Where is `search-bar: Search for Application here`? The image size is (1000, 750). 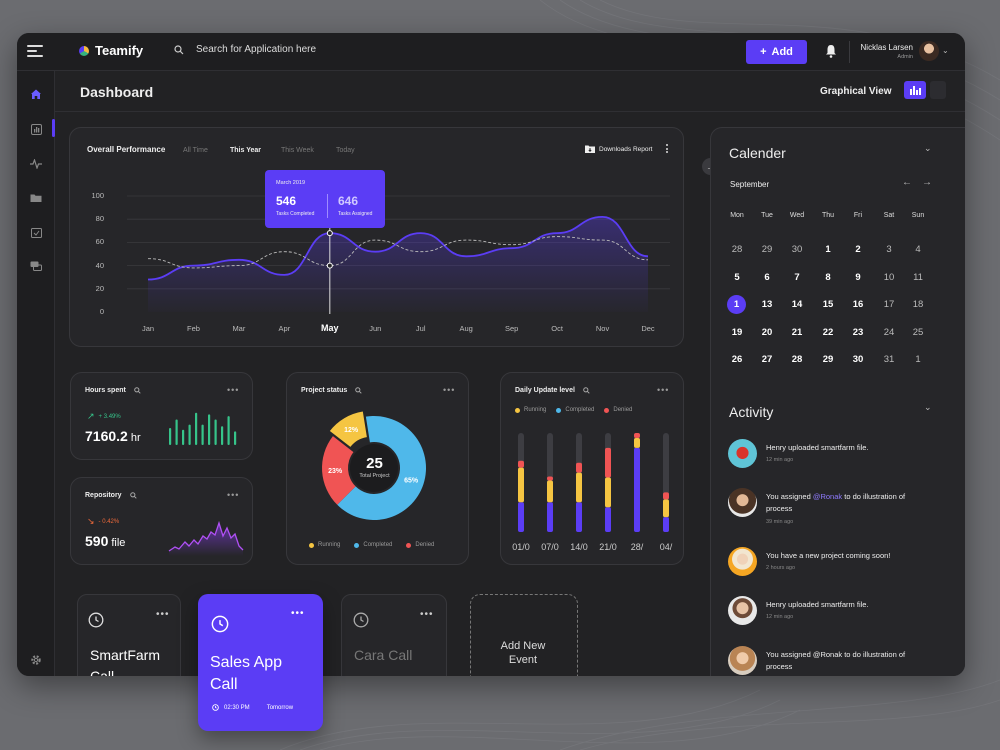 search-bar: Search for Application here is located at coordinates (245, 49).